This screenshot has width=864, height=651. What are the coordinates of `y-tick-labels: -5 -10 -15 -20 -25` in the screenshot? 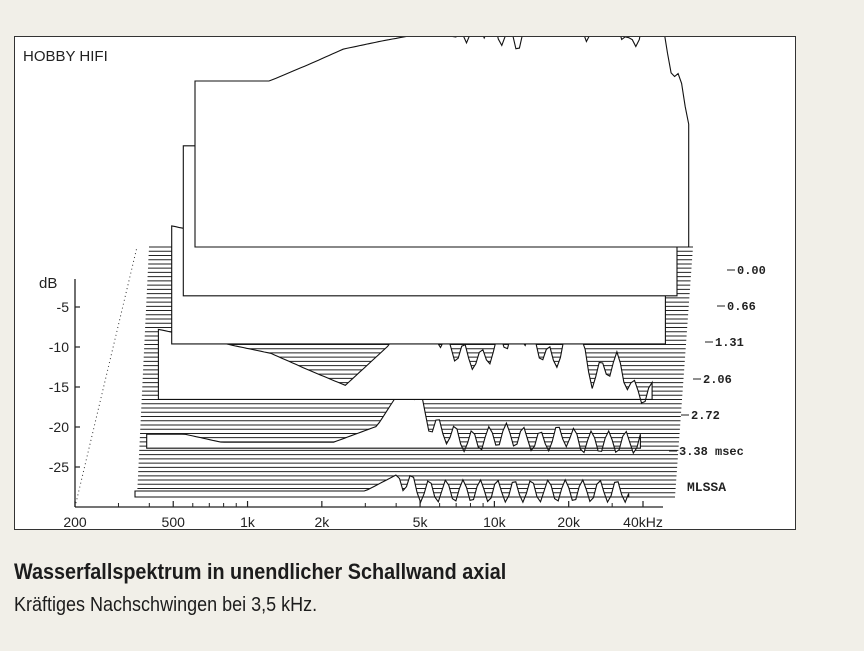 It's located at (59, 387).